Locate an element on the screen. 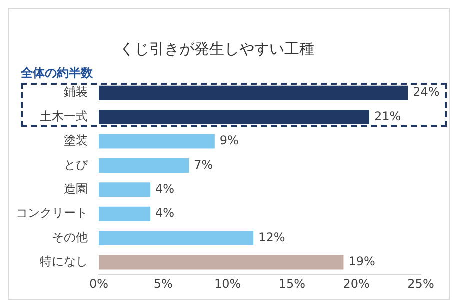 The width and height of the screenshot is (458, 308). x-tick-label: 10% is located at coordinates (228, 283).